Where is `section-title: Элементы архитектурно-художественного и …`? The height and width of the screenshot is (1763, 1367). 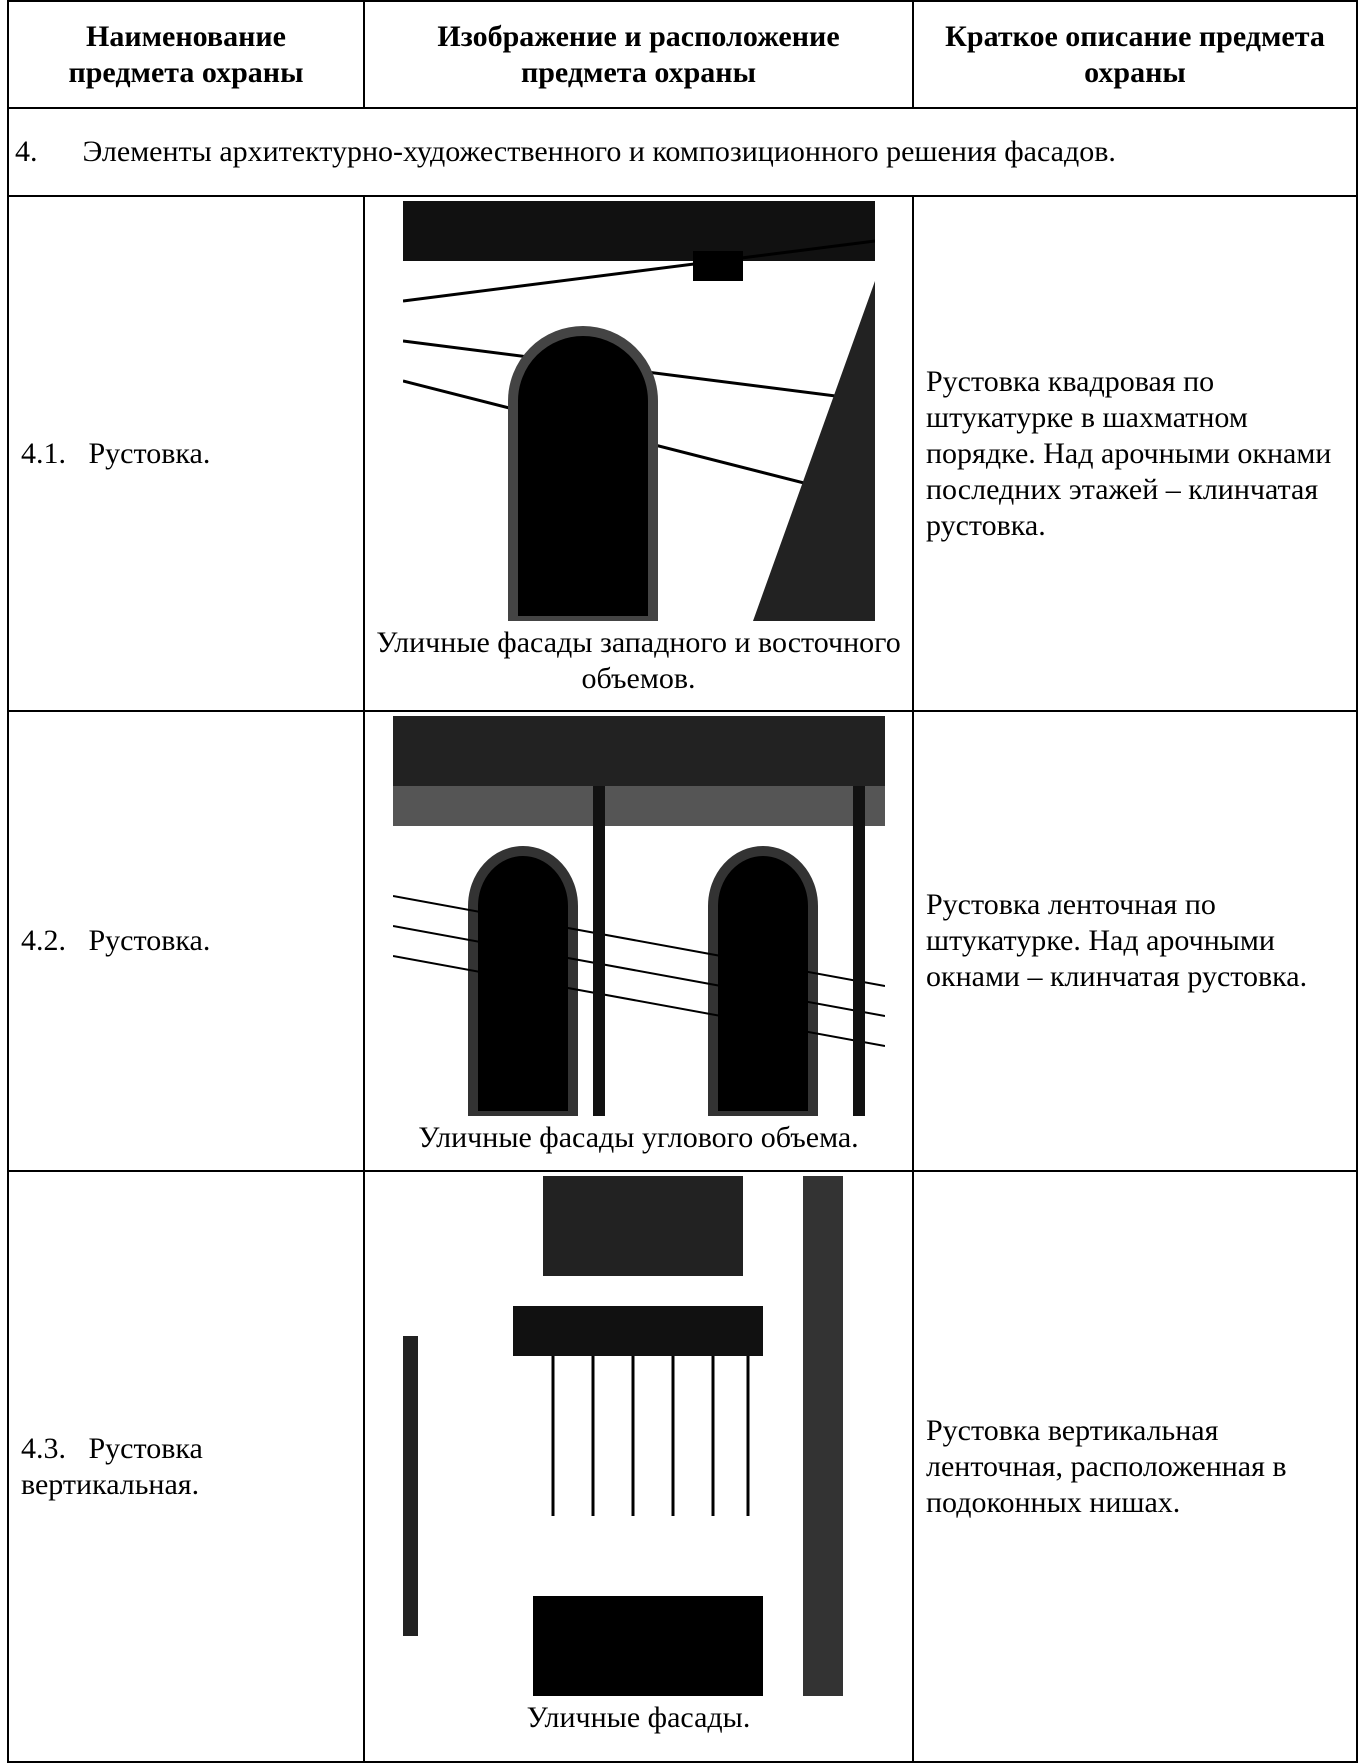
section-title: Элементы архитектурно-художественного и … is located at coordinates (599, 151).